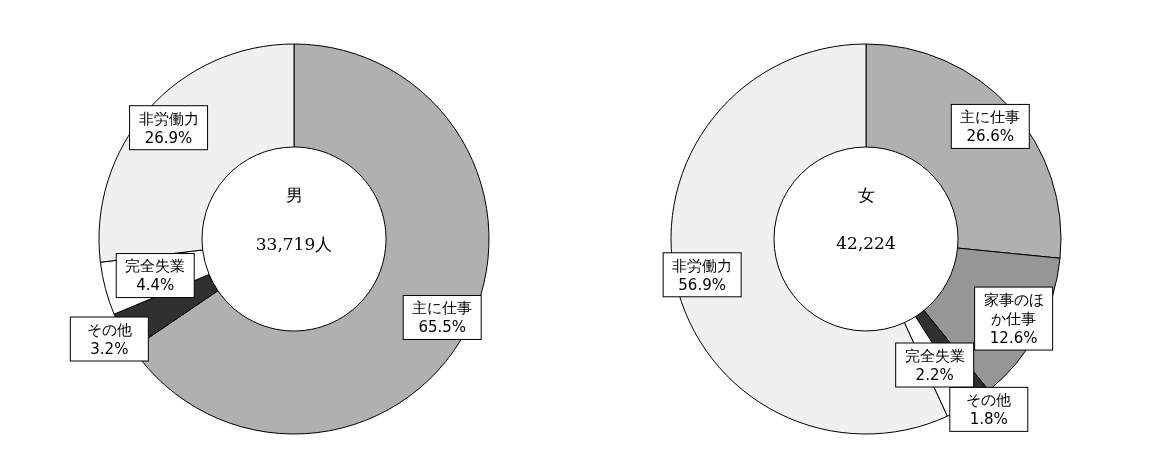 The image size is (1160, 473). Describe the element at coordinates (109, 348) in the screenshot. I see `data-label: 3.2%` at that location.